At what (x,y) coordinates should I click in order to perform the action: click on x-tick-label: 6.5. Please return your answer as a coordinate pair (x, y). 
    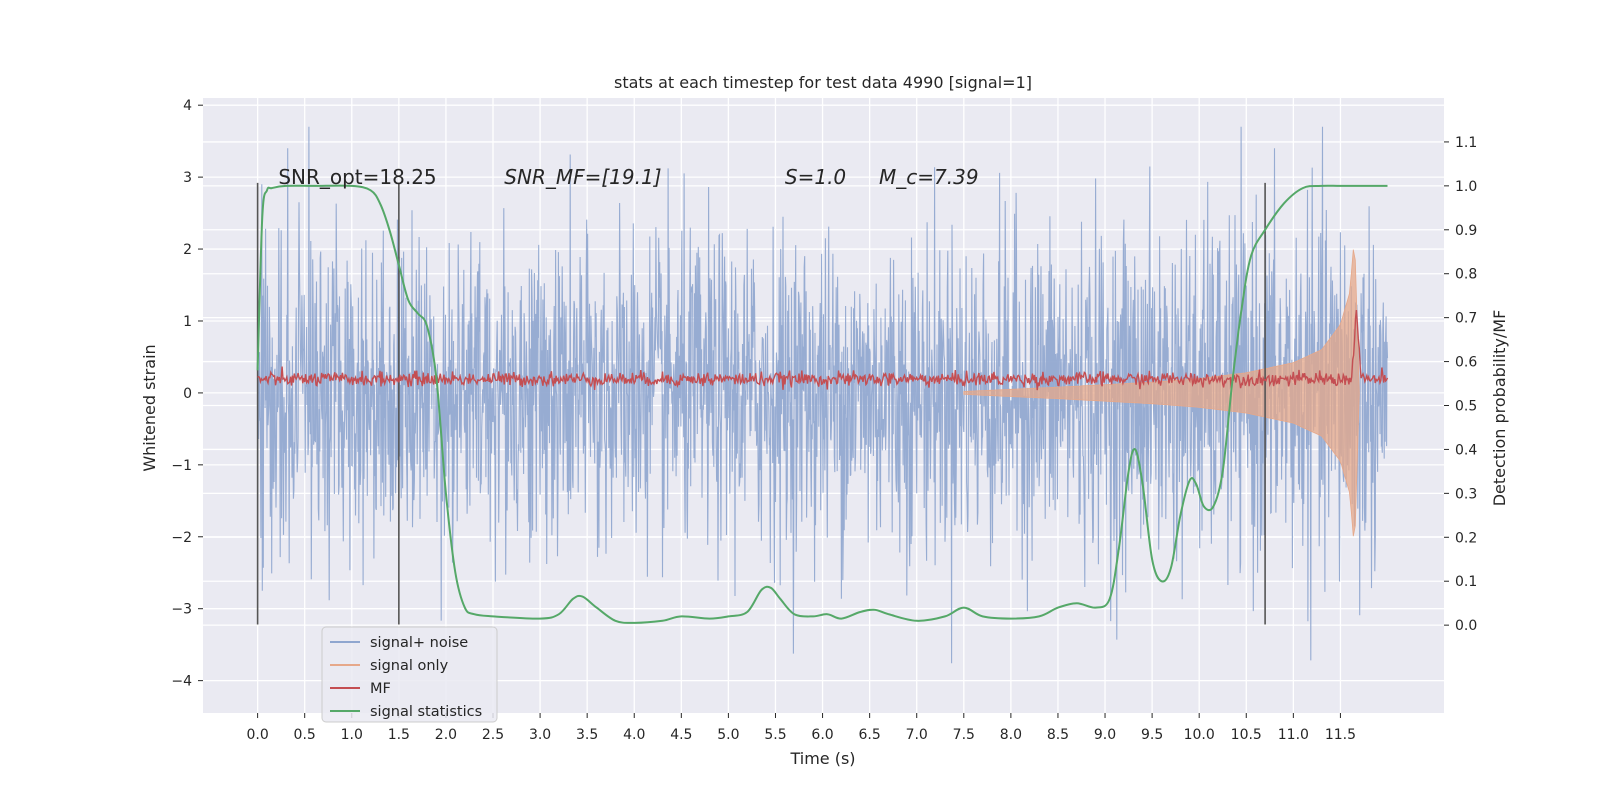
    Looking at the image, I should click on (870, 735).